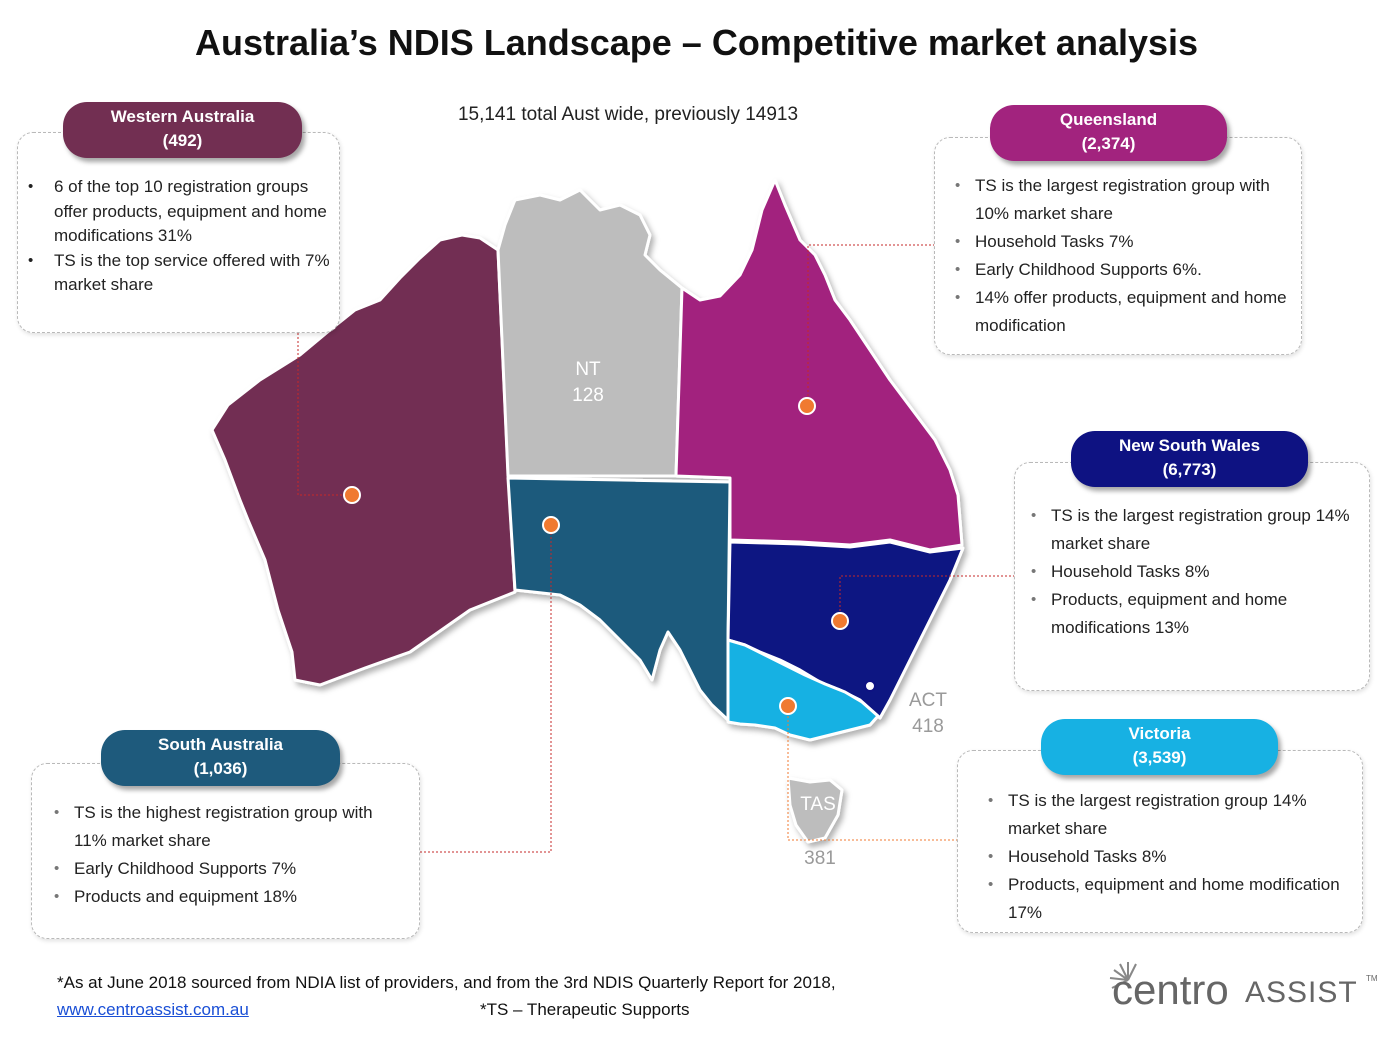  Describe the element at coordinates (619, 599) in the screenshot. I see `state-south-australia` at that location.